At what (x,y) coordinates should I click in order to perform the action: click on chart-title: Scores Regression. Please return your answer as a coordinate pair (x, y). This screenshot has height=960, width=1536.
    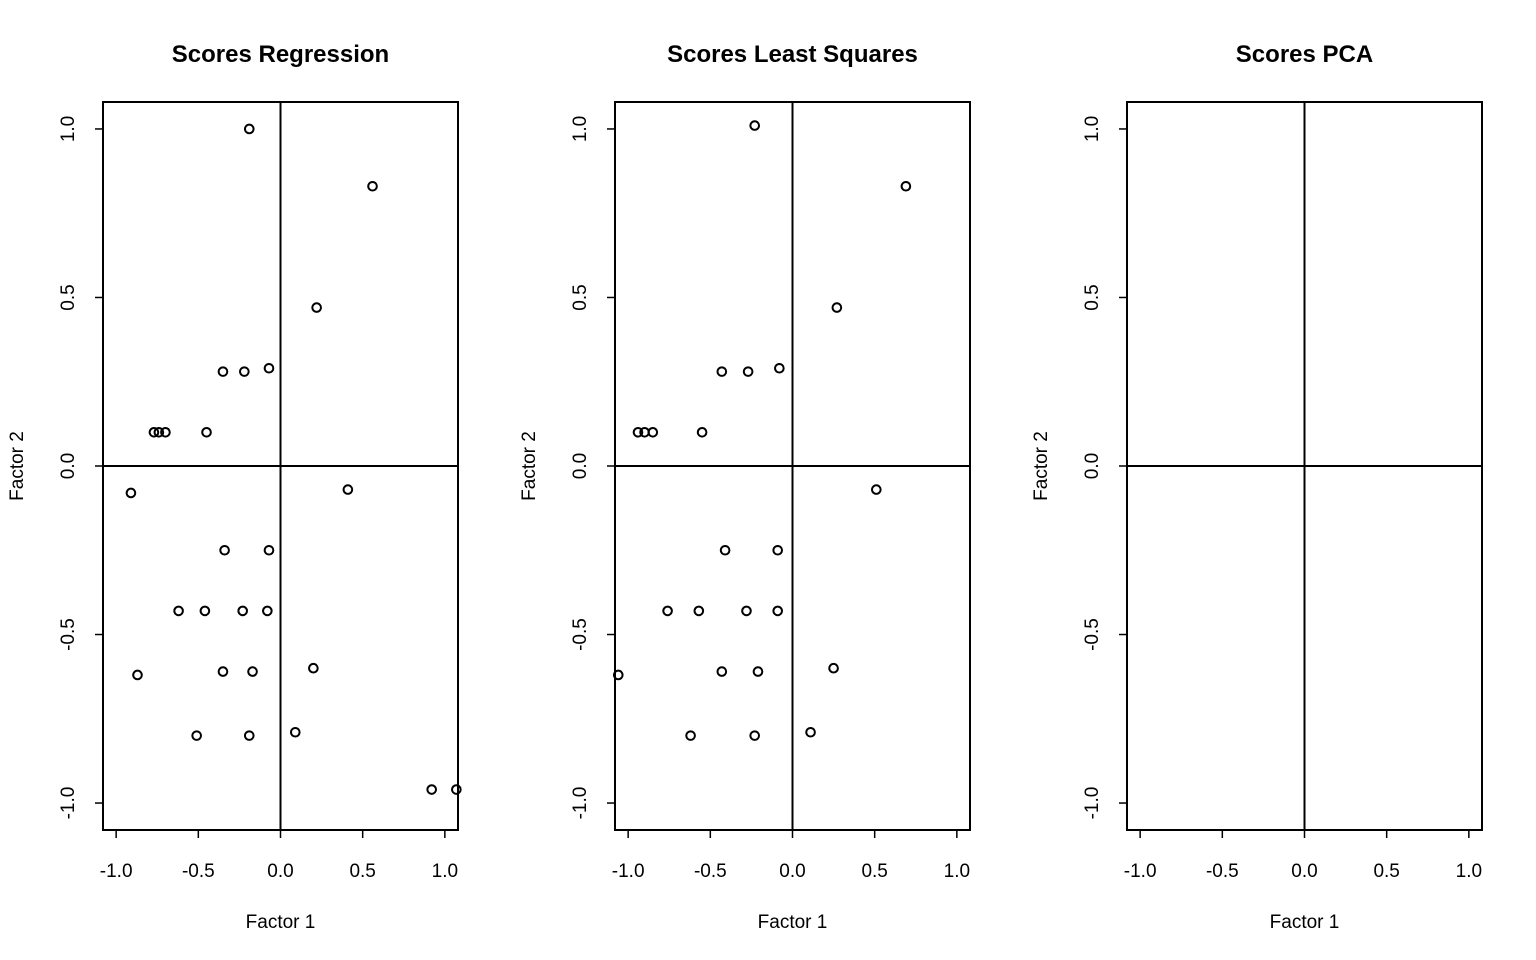
    Looking at the image, I should click on (280, 54).